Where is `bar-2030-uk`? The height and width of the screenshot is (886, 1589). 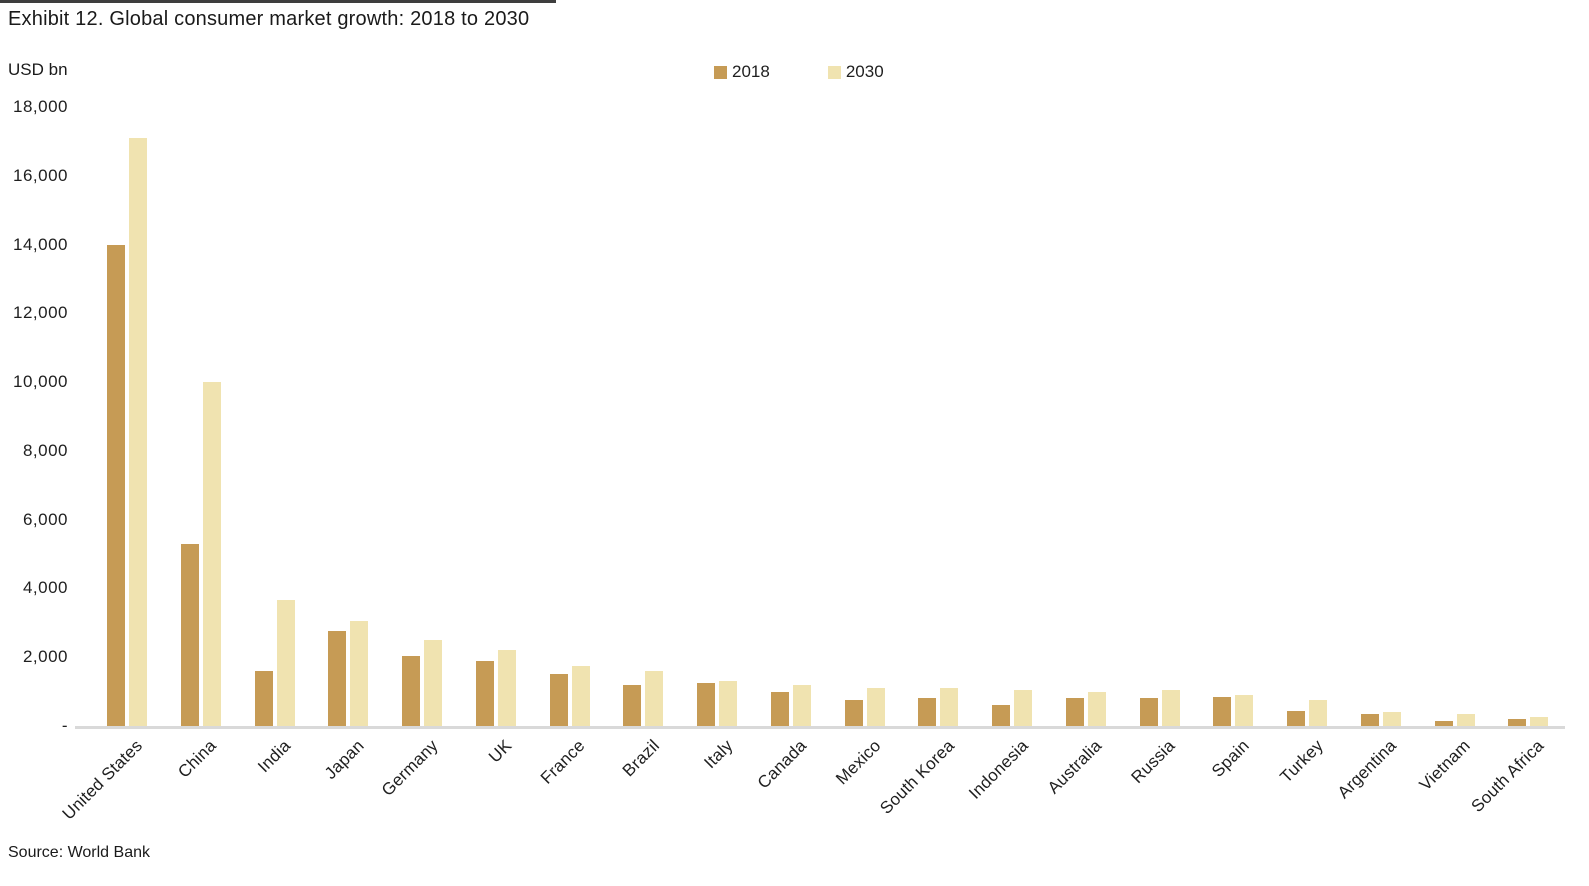
bar-2030-uk is located at coordinates (506, 688).